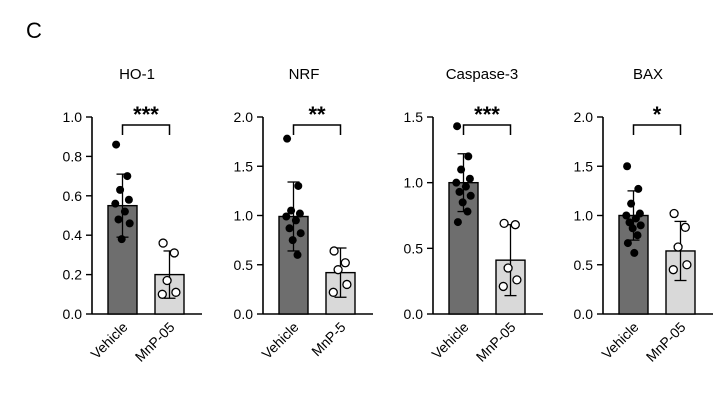  Describe the element at coordinates (73, 196) in the screenshot. I see `y-tick-label: 0.6` at that location.